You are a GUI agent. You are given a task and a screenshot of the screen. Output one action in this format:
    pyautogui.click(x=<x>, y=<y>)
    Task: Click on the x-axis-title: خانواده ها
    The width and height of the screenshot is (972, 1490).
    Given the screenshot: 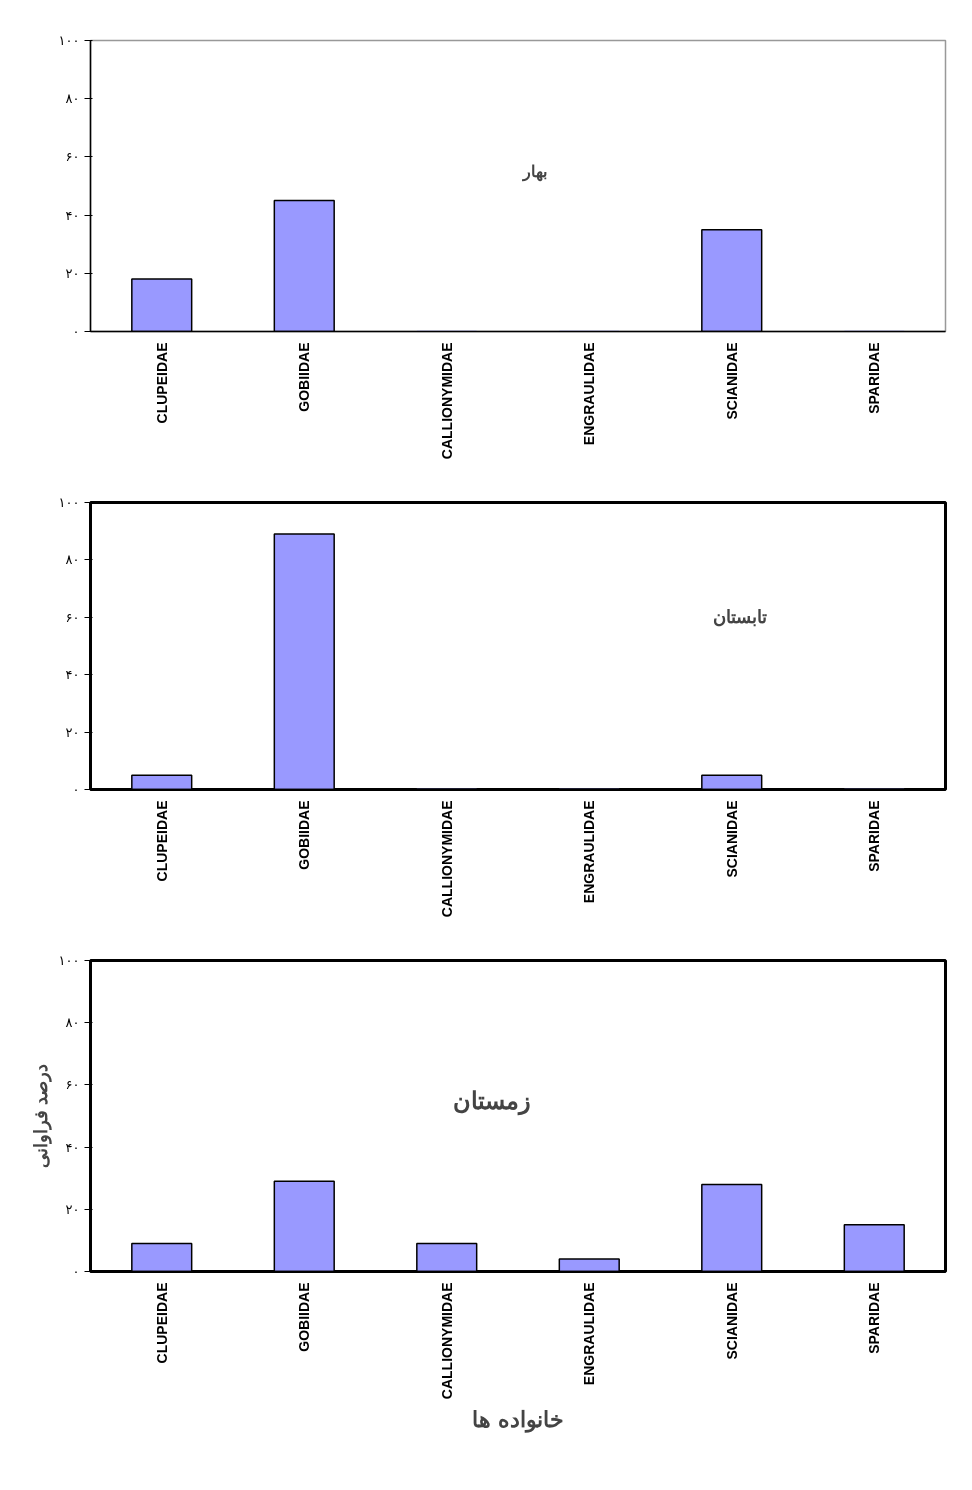 What is the action you would take?
    pyautogui.click(x=518, y=1420)
    